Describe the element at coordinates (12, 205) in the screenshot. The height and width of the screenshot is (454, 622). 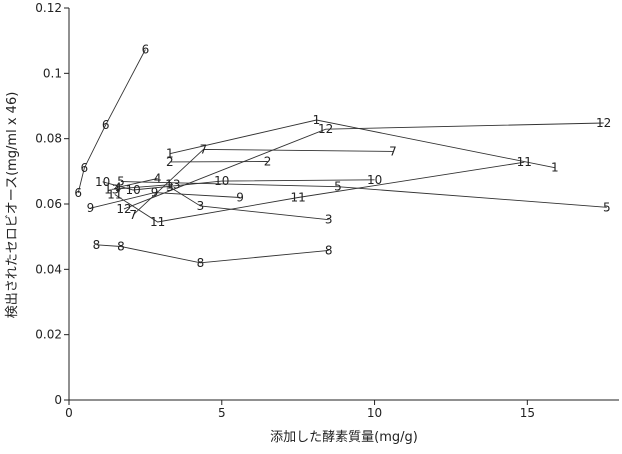
I see `y-axis-title: 検出されたセロビオース(mg/ml x 46)` at that location.